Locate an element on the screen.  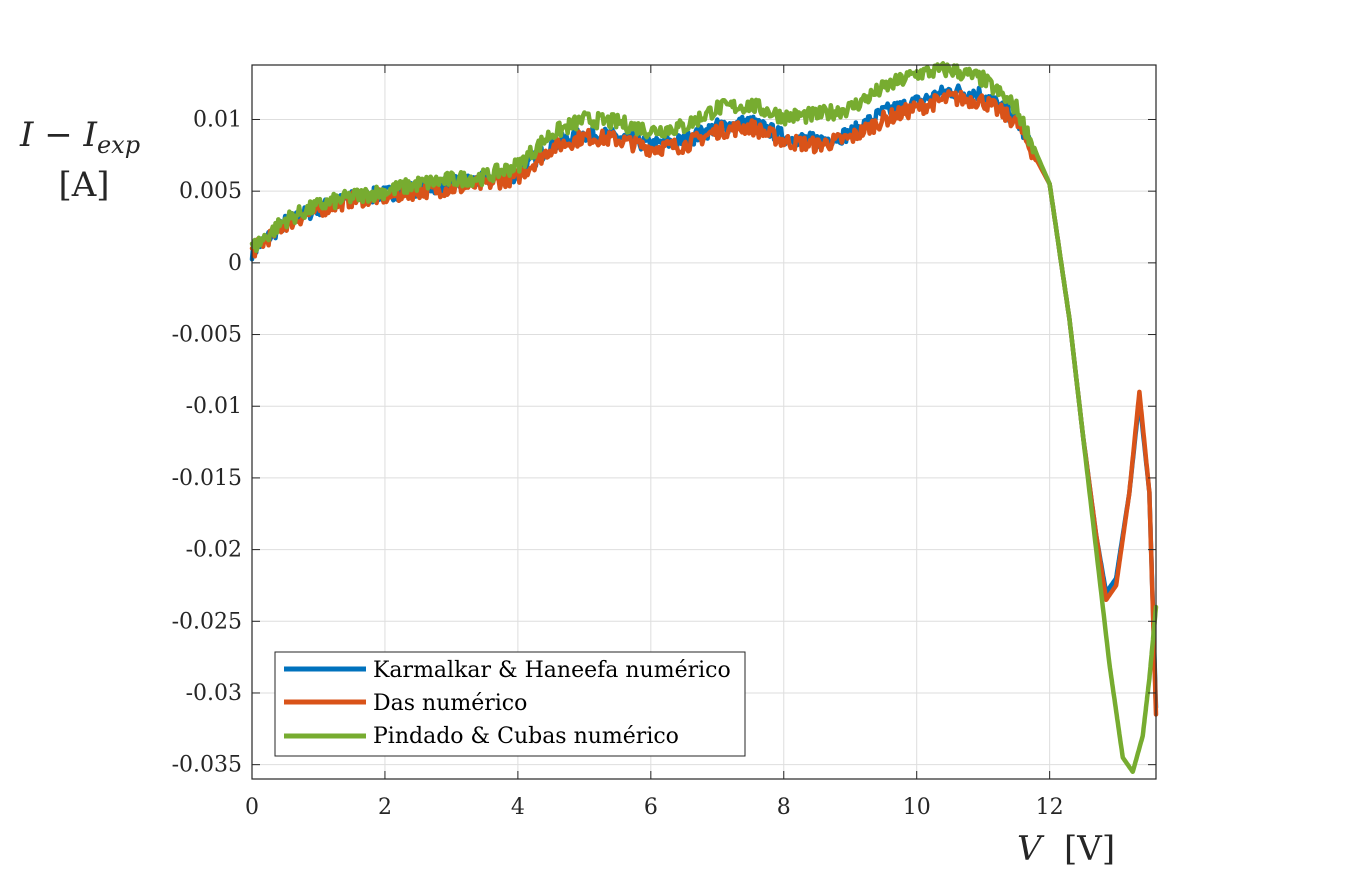
y-axis-unit: [A] is located at coordinates (83, 185).